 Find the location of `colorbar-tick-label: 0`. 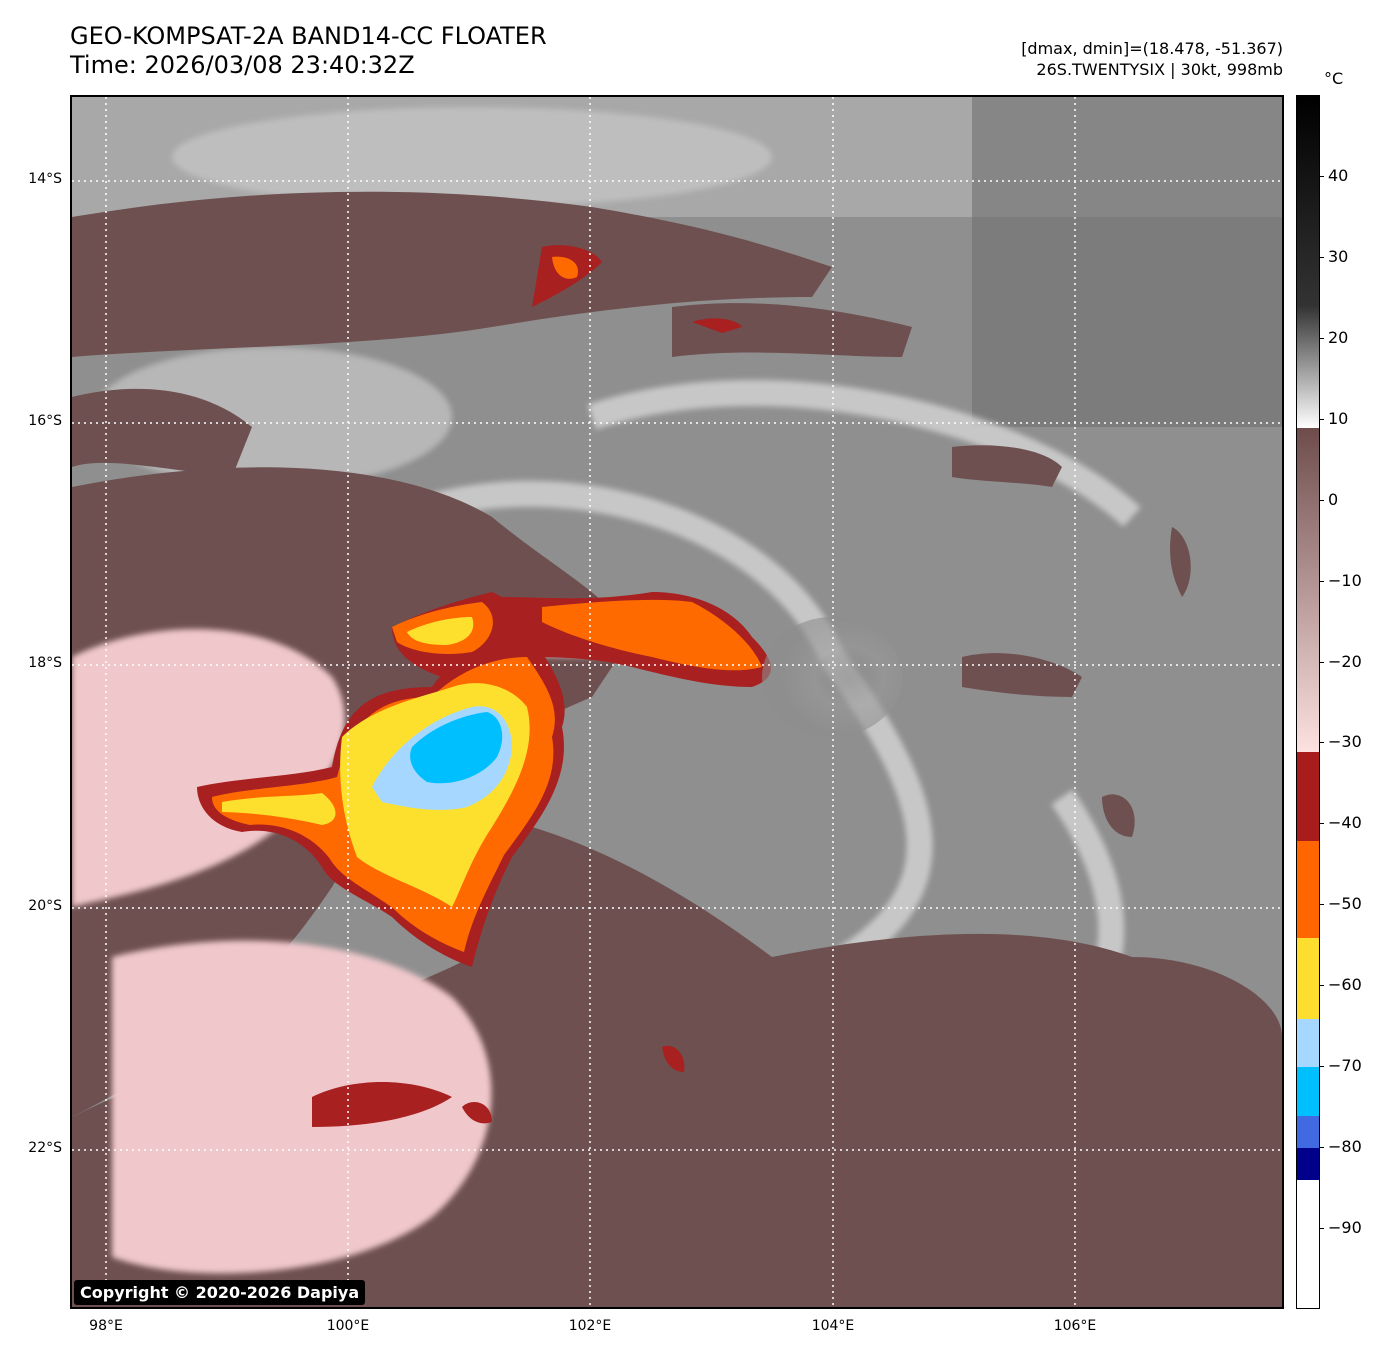

colorbar-tick-label: 0 is located at coordinates (1333, 499).